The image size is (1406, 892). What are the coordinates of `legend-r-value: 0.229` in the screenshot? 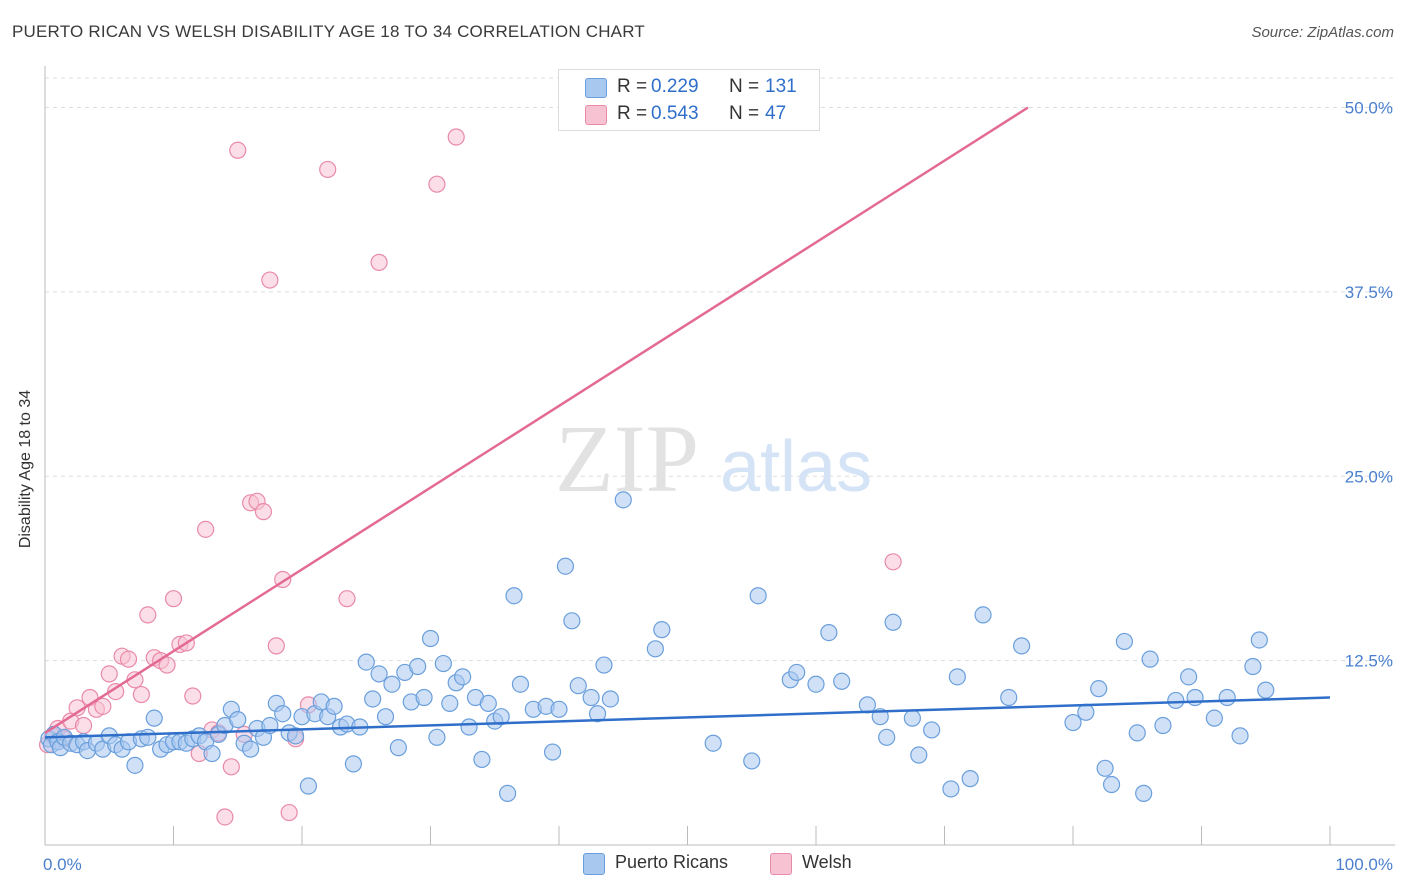 It's located at (675, 86).